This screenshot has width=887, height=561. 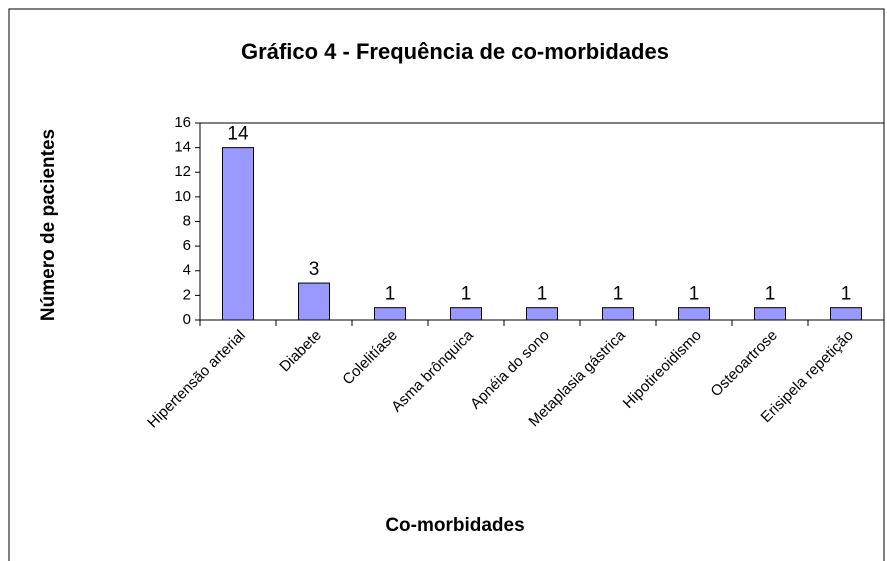 What do you see at coordinates (187, 220) in the screenshot?
I see `y-tick-label: 8` at bounding box center [187, 220].